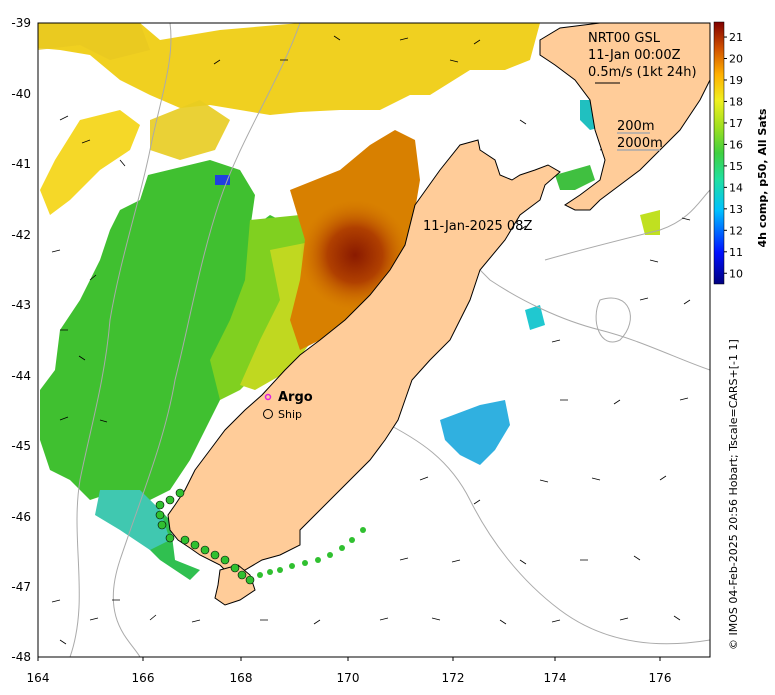 The width and height of the screenshot is (775, 695). Describe the element at coordinates (535, 317) in the screenshot. I see `sst-cyan-small` at that location.